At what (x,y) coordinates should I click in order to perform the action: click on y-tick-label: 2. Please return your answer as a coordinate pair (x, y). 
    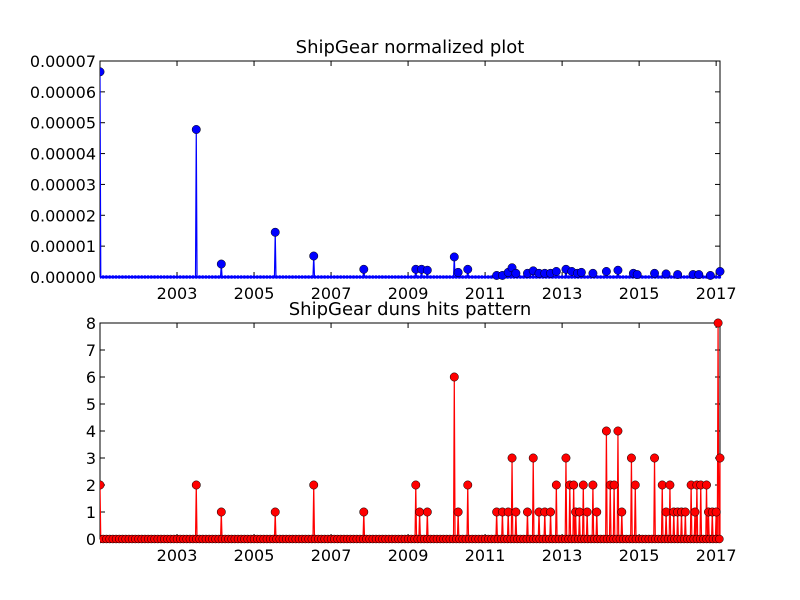
    Looking at the image, I should click on (91, 485).